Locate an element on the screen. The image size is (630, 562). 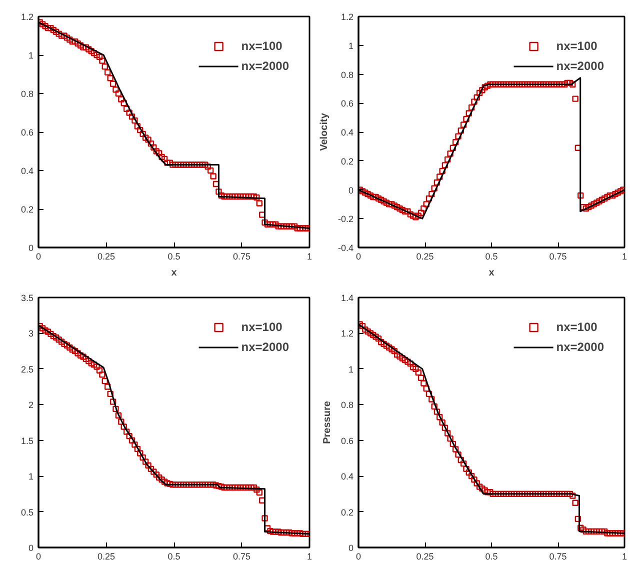
y-tick-label: 3.5 is located at coordinates (27, 298).